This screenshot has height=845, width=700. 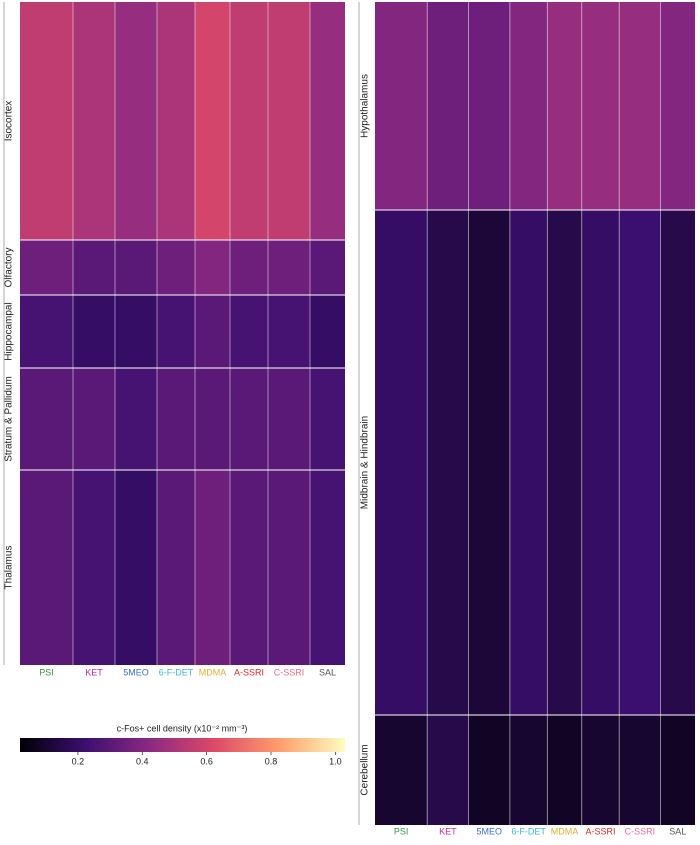 What do you see at coordinates (9, 121) in the screenshot?
I see `section-label: Isocortex` at bounding box center [9, 121].